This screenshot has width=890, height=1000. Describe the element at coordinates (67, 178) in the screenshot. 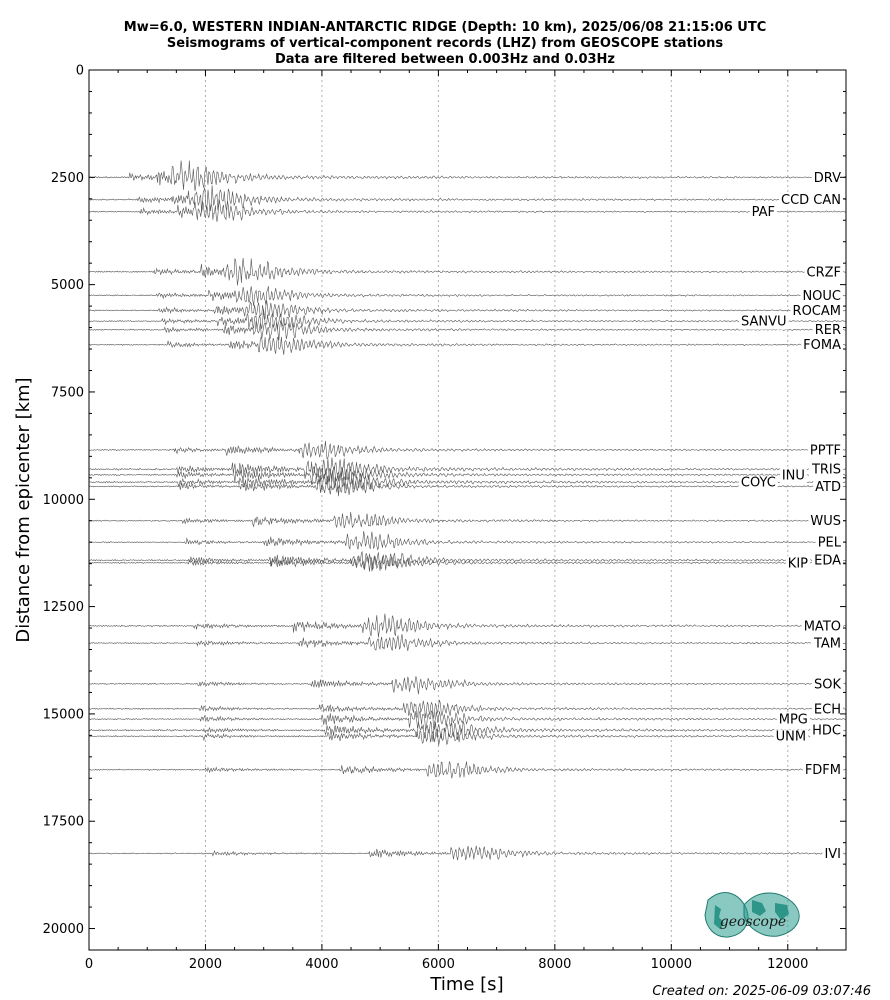

I see `y-tick-label: 2500` at that location.